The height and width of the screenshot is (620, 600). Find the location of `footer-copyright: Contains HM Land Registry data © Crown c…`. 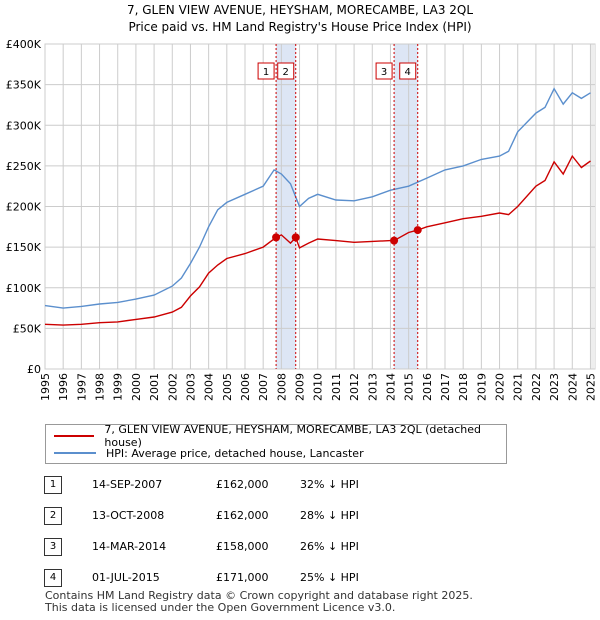

footer-copyright: Contains HM Land Registry data © Crown c… is located at coordinates (259, 595).